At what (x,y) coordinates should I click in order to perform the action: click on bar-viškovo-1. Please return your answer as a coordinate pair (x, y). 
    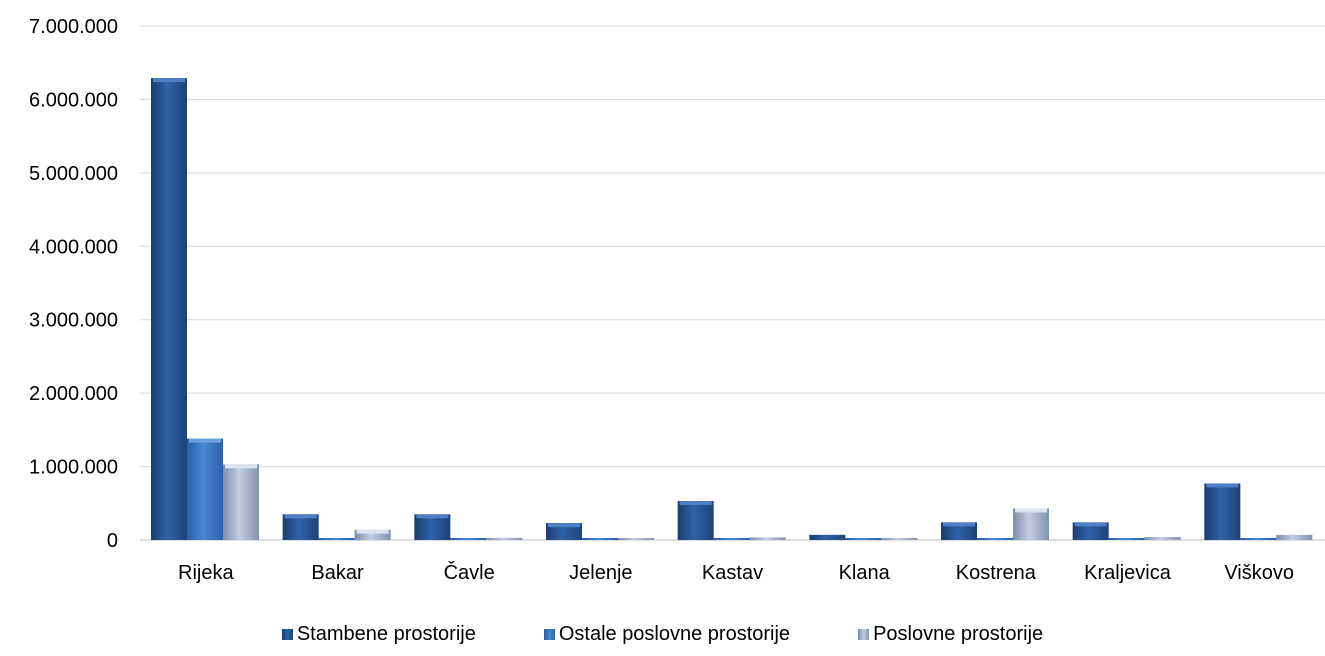
    Looking at the image, I should click on (1222, 511).